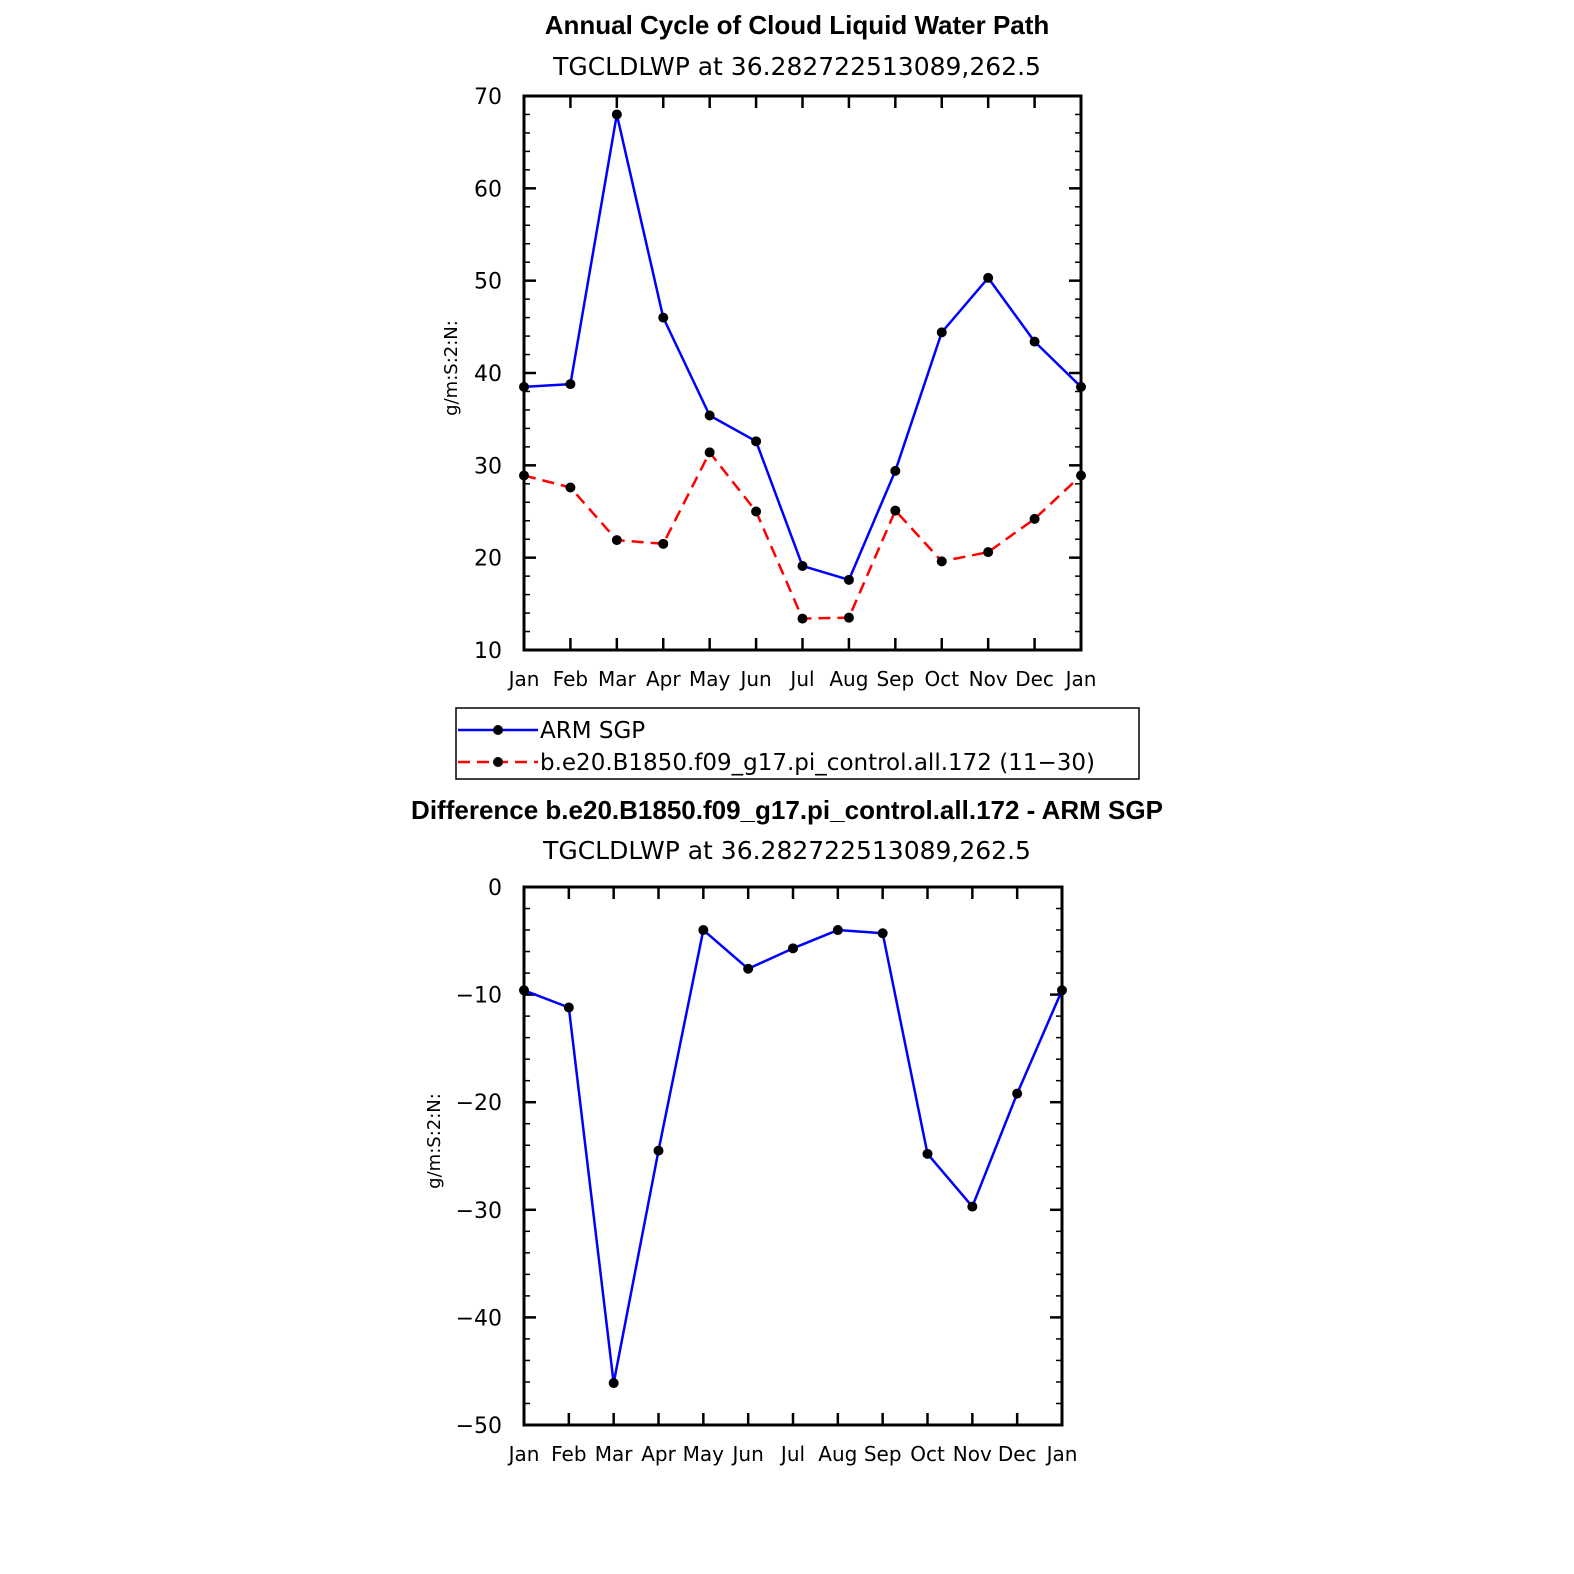 This screenshot has width=1574, height=1574. Describe the element at coordinates (754, 679) in the screenshot. I see `top-x-tick-label: Jun` at that location.